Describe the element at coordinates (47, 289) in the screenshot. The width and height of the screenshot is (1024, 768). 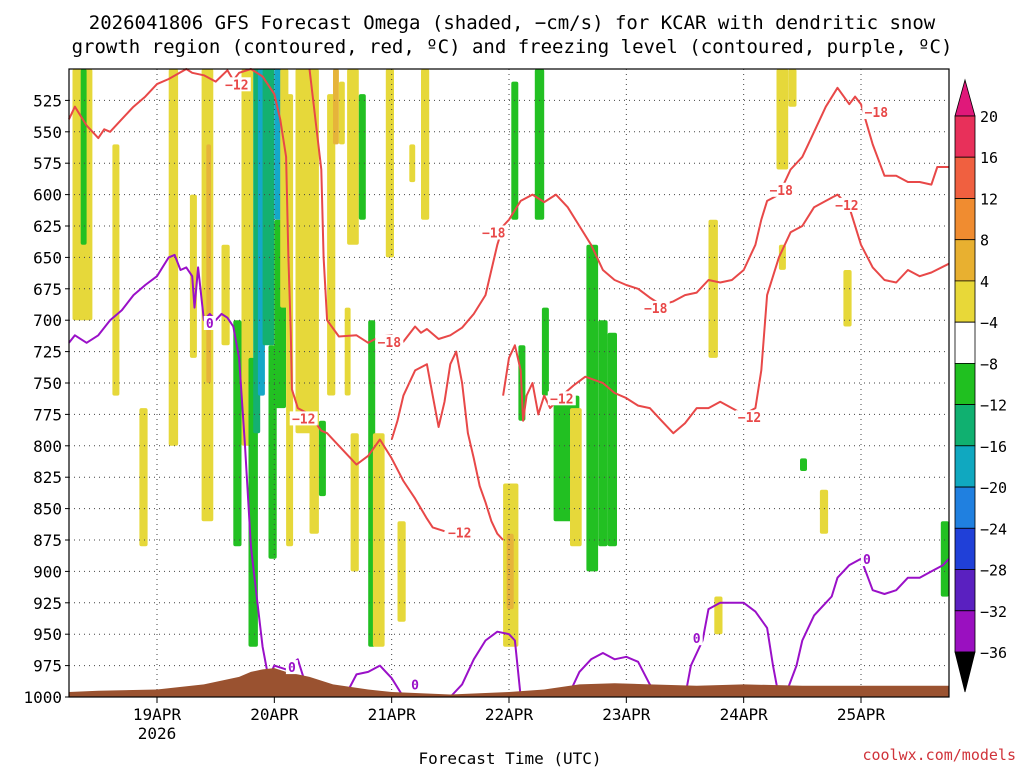
I see `y-tick-label-6: 675` at that location.